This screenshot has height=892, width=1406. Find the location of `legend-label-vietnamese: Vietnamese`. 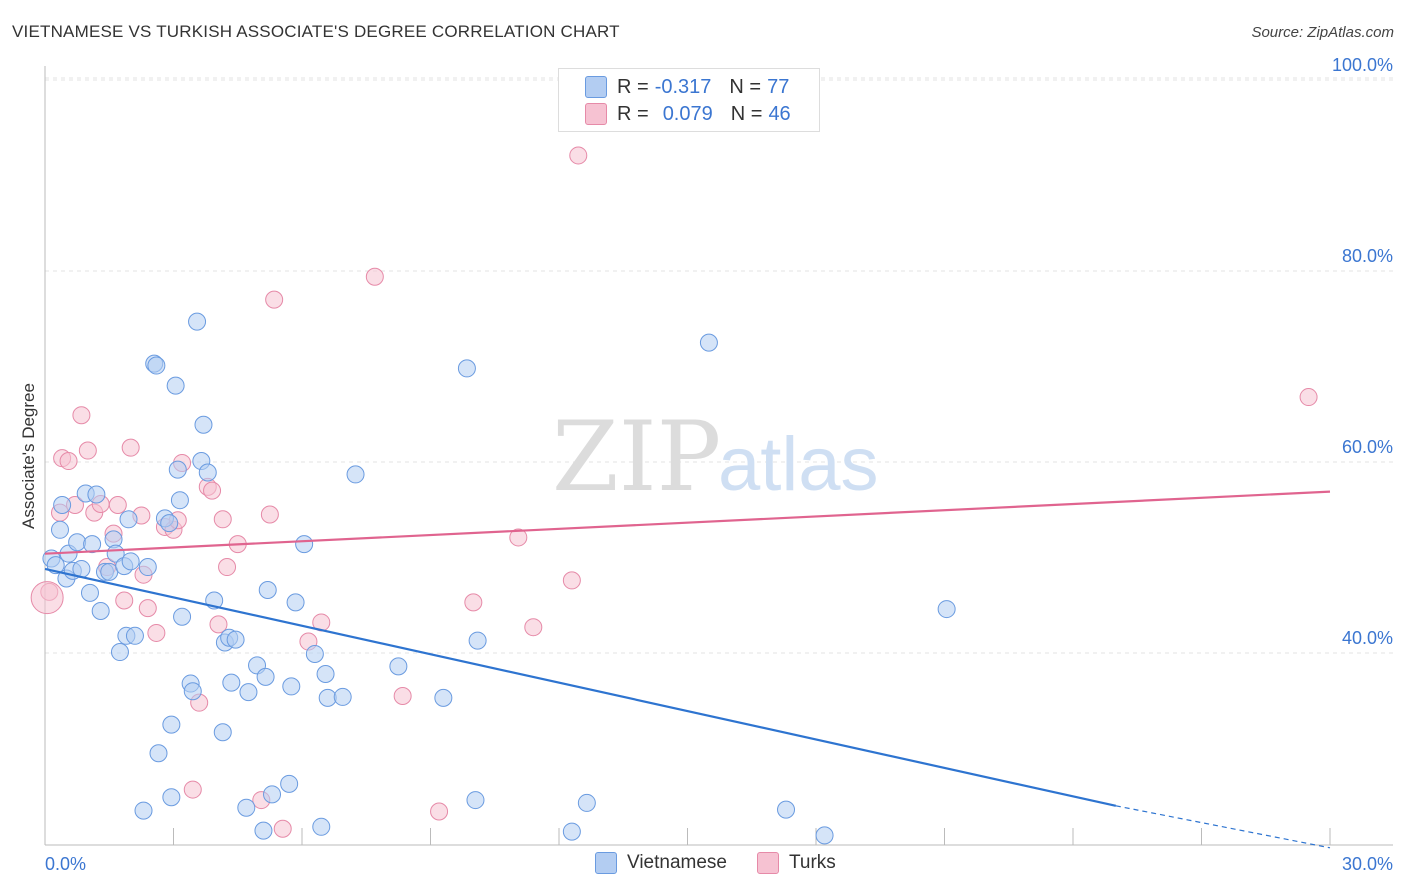

legend-label-vietnamese: Vietnamese is located at coordinates (677, 862).